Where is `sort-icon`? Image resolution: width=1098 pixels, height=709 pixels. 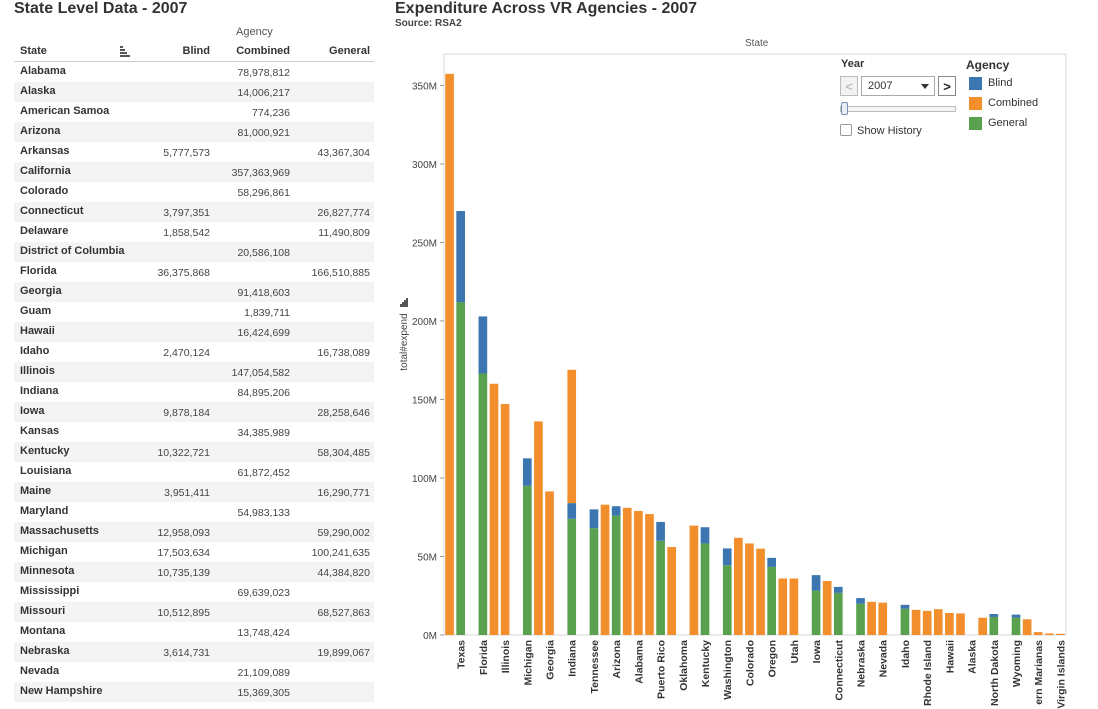
sort-icon is located at coordinates (125, 51).